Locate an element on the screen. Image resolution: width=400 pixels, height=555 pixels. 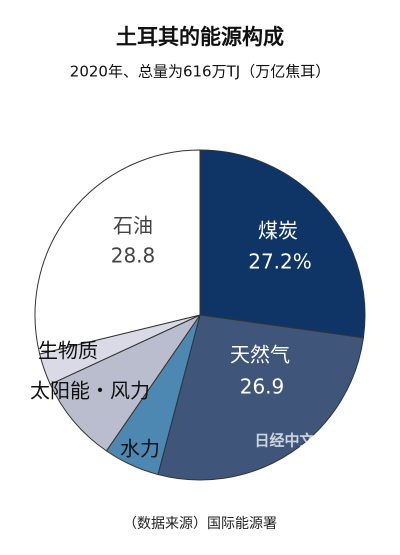
value-label: 27.2% is located at coordinates (280, 262).